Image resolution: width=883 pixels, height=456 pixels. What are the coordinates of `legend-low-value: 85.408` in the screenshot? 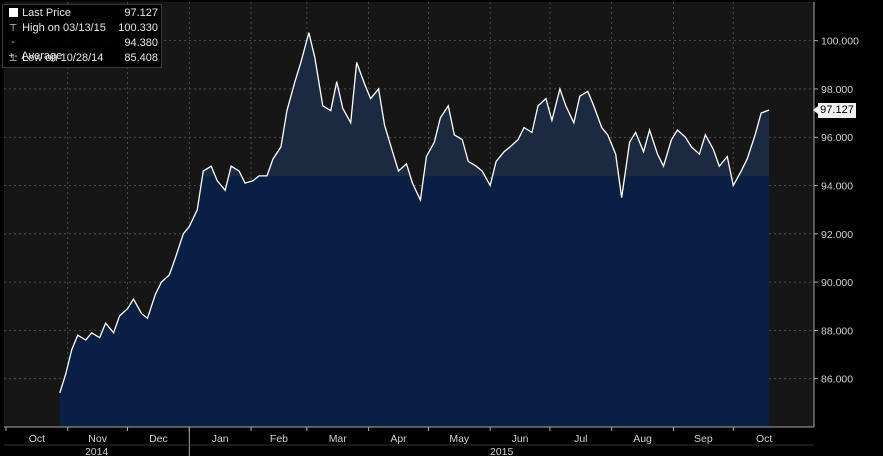 It's located at (141, 58).